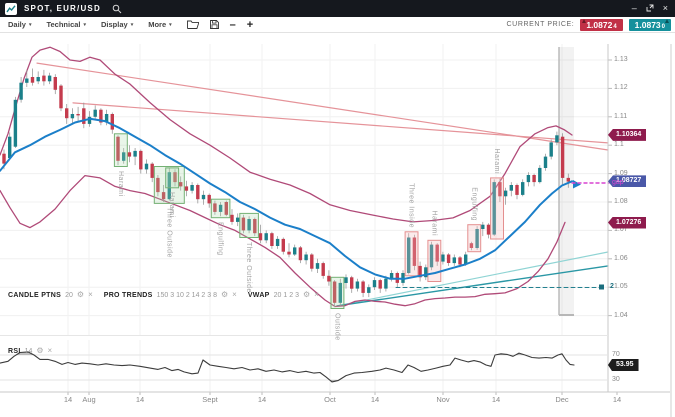 The height and width of the screenshot is (417, 675). Describe the element at coordinates (69, 295) in the screenshot. I see `indicator-params: 20` at that location.